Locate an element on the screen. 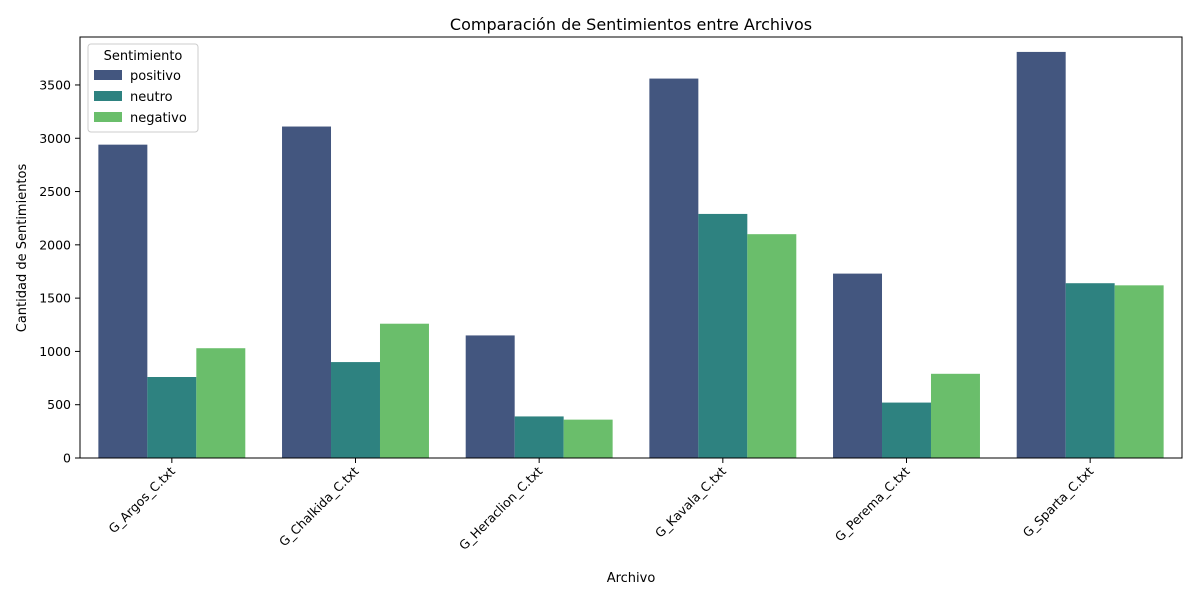 This screenshot has width=1200, height=600. legend: Sentimiento positivo neutro negativo is located at coordinates (143, 88).